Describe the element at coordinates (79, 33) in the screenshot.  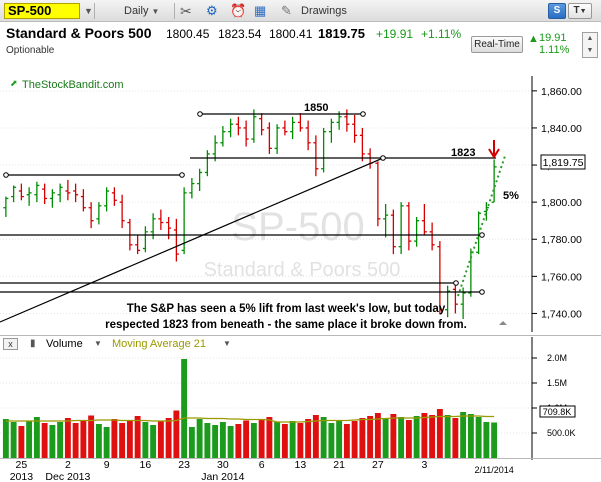
I see `instrument-name: Standard & Poors 500` at that location.